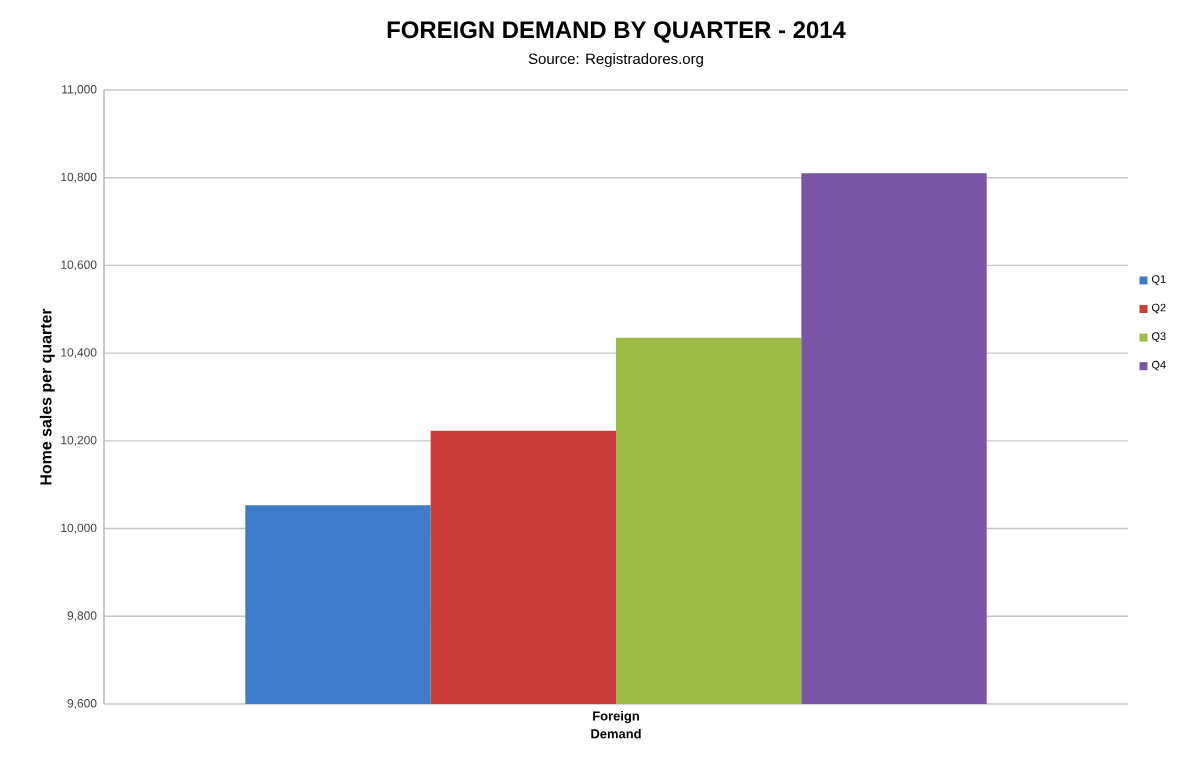  What do you see at coordinates (616, 32) in the screenshot?
I see `chart-title: FOREIGN DEMAND BY QUARTER - 2014` at bounding box center [616, 32].